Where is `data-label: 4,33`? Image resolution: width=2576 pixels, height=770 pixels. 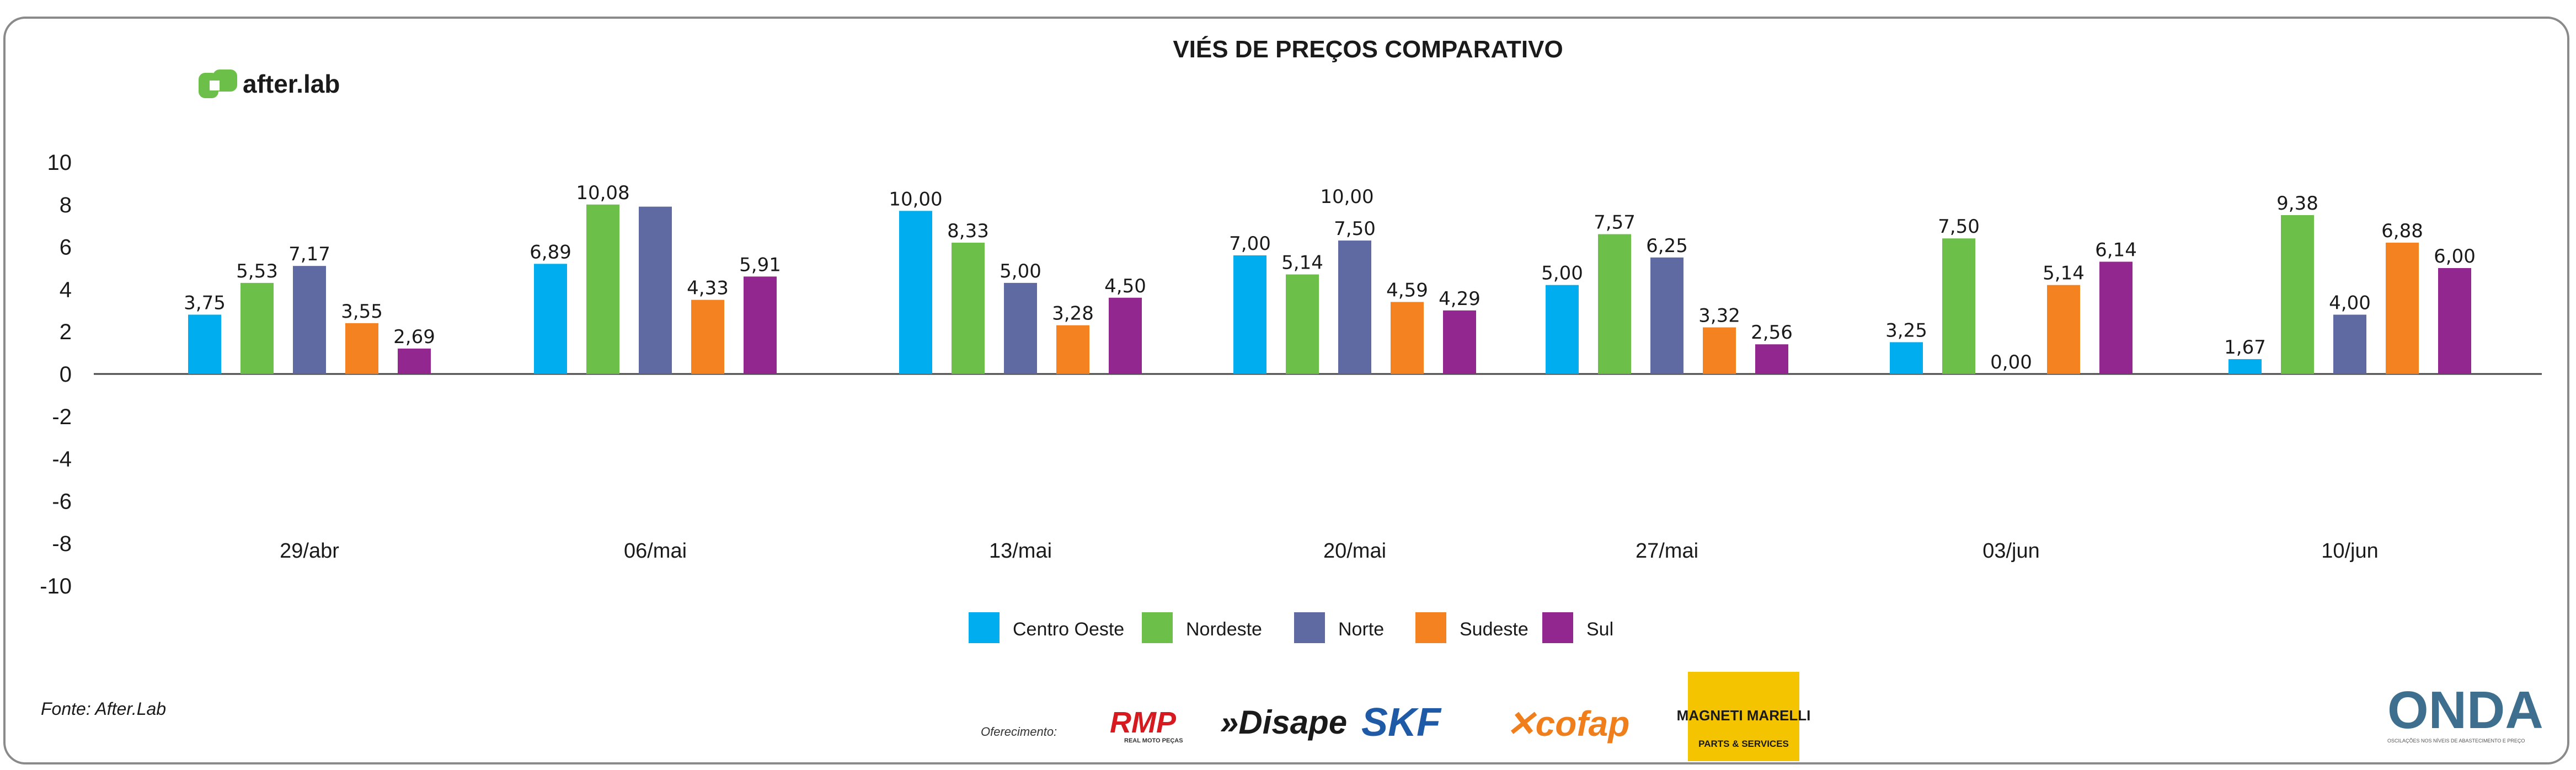
data-label: 4,33 is located at coordinates (708, 288).